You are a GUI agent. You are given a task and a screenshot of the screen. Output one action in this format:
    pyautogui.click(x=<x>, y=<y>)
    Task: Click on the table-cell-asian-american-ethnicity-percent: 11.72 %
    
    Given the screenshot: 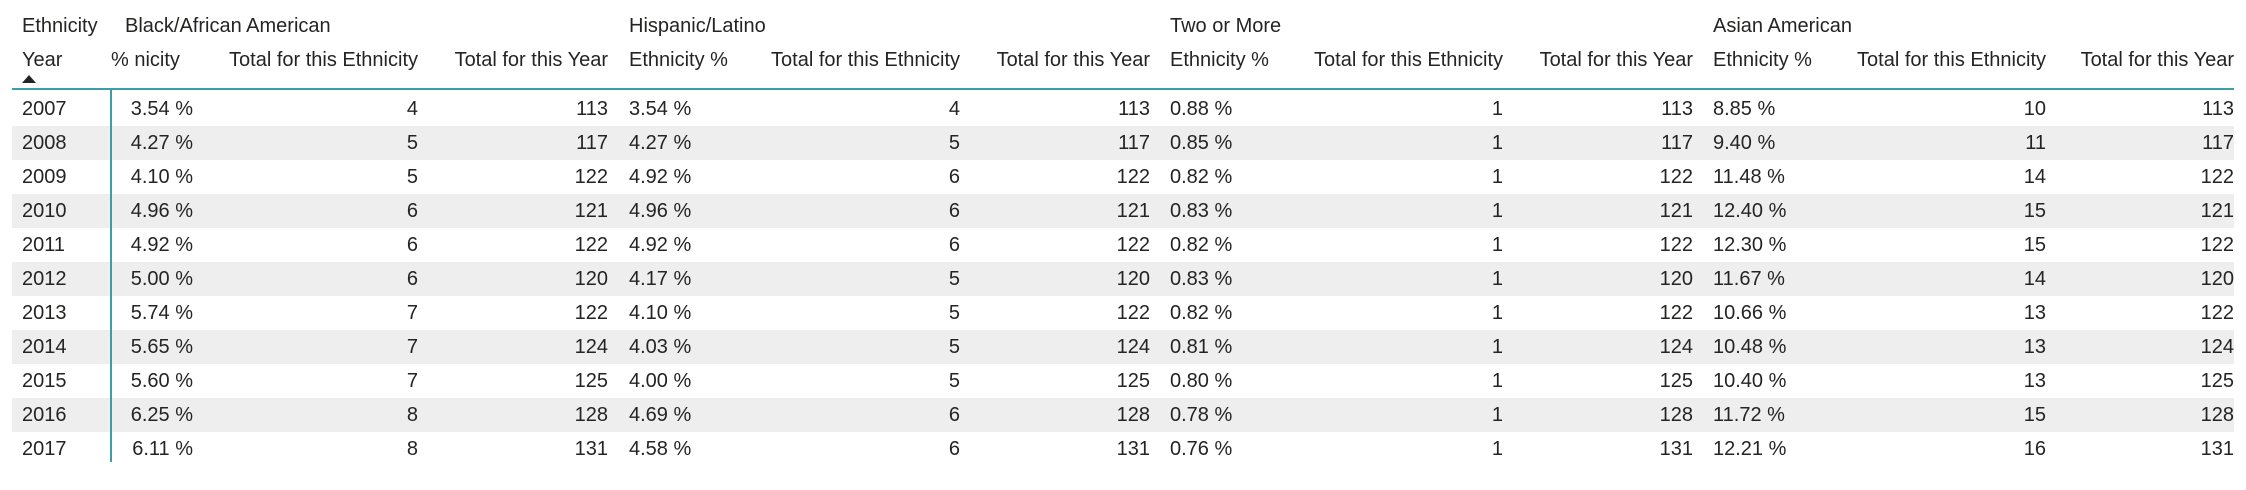 What is the action you would take?
    pyautogui.click(x=1749, y=415)
    